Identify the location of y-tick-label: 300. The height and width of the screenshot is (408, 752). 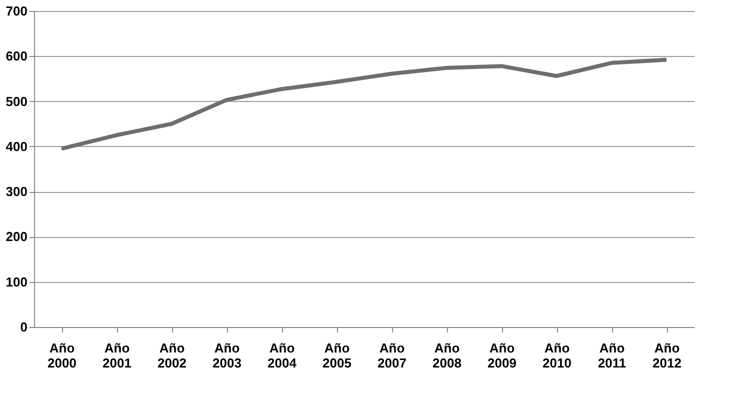
(17, 192).